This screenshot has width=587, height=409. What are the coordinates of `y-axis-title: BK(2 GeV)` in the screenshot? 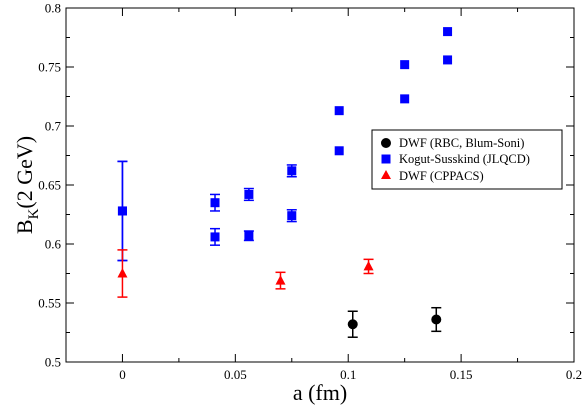 It's located at (27, 185).